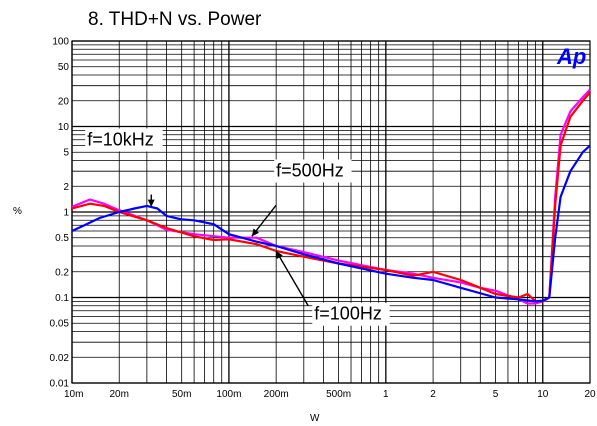  What do you see at coordinates (62, 298) in the screenshot?
I see `y-tick-label: 0.1` at bounding box center [62, 298].